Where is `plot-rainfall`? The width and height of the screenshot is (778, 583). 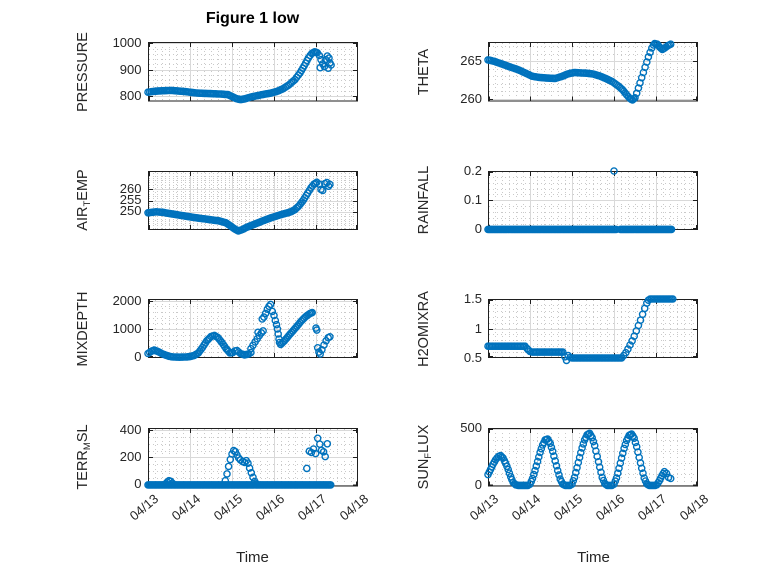 plot-rainfall is located at coordinates (591, 199).